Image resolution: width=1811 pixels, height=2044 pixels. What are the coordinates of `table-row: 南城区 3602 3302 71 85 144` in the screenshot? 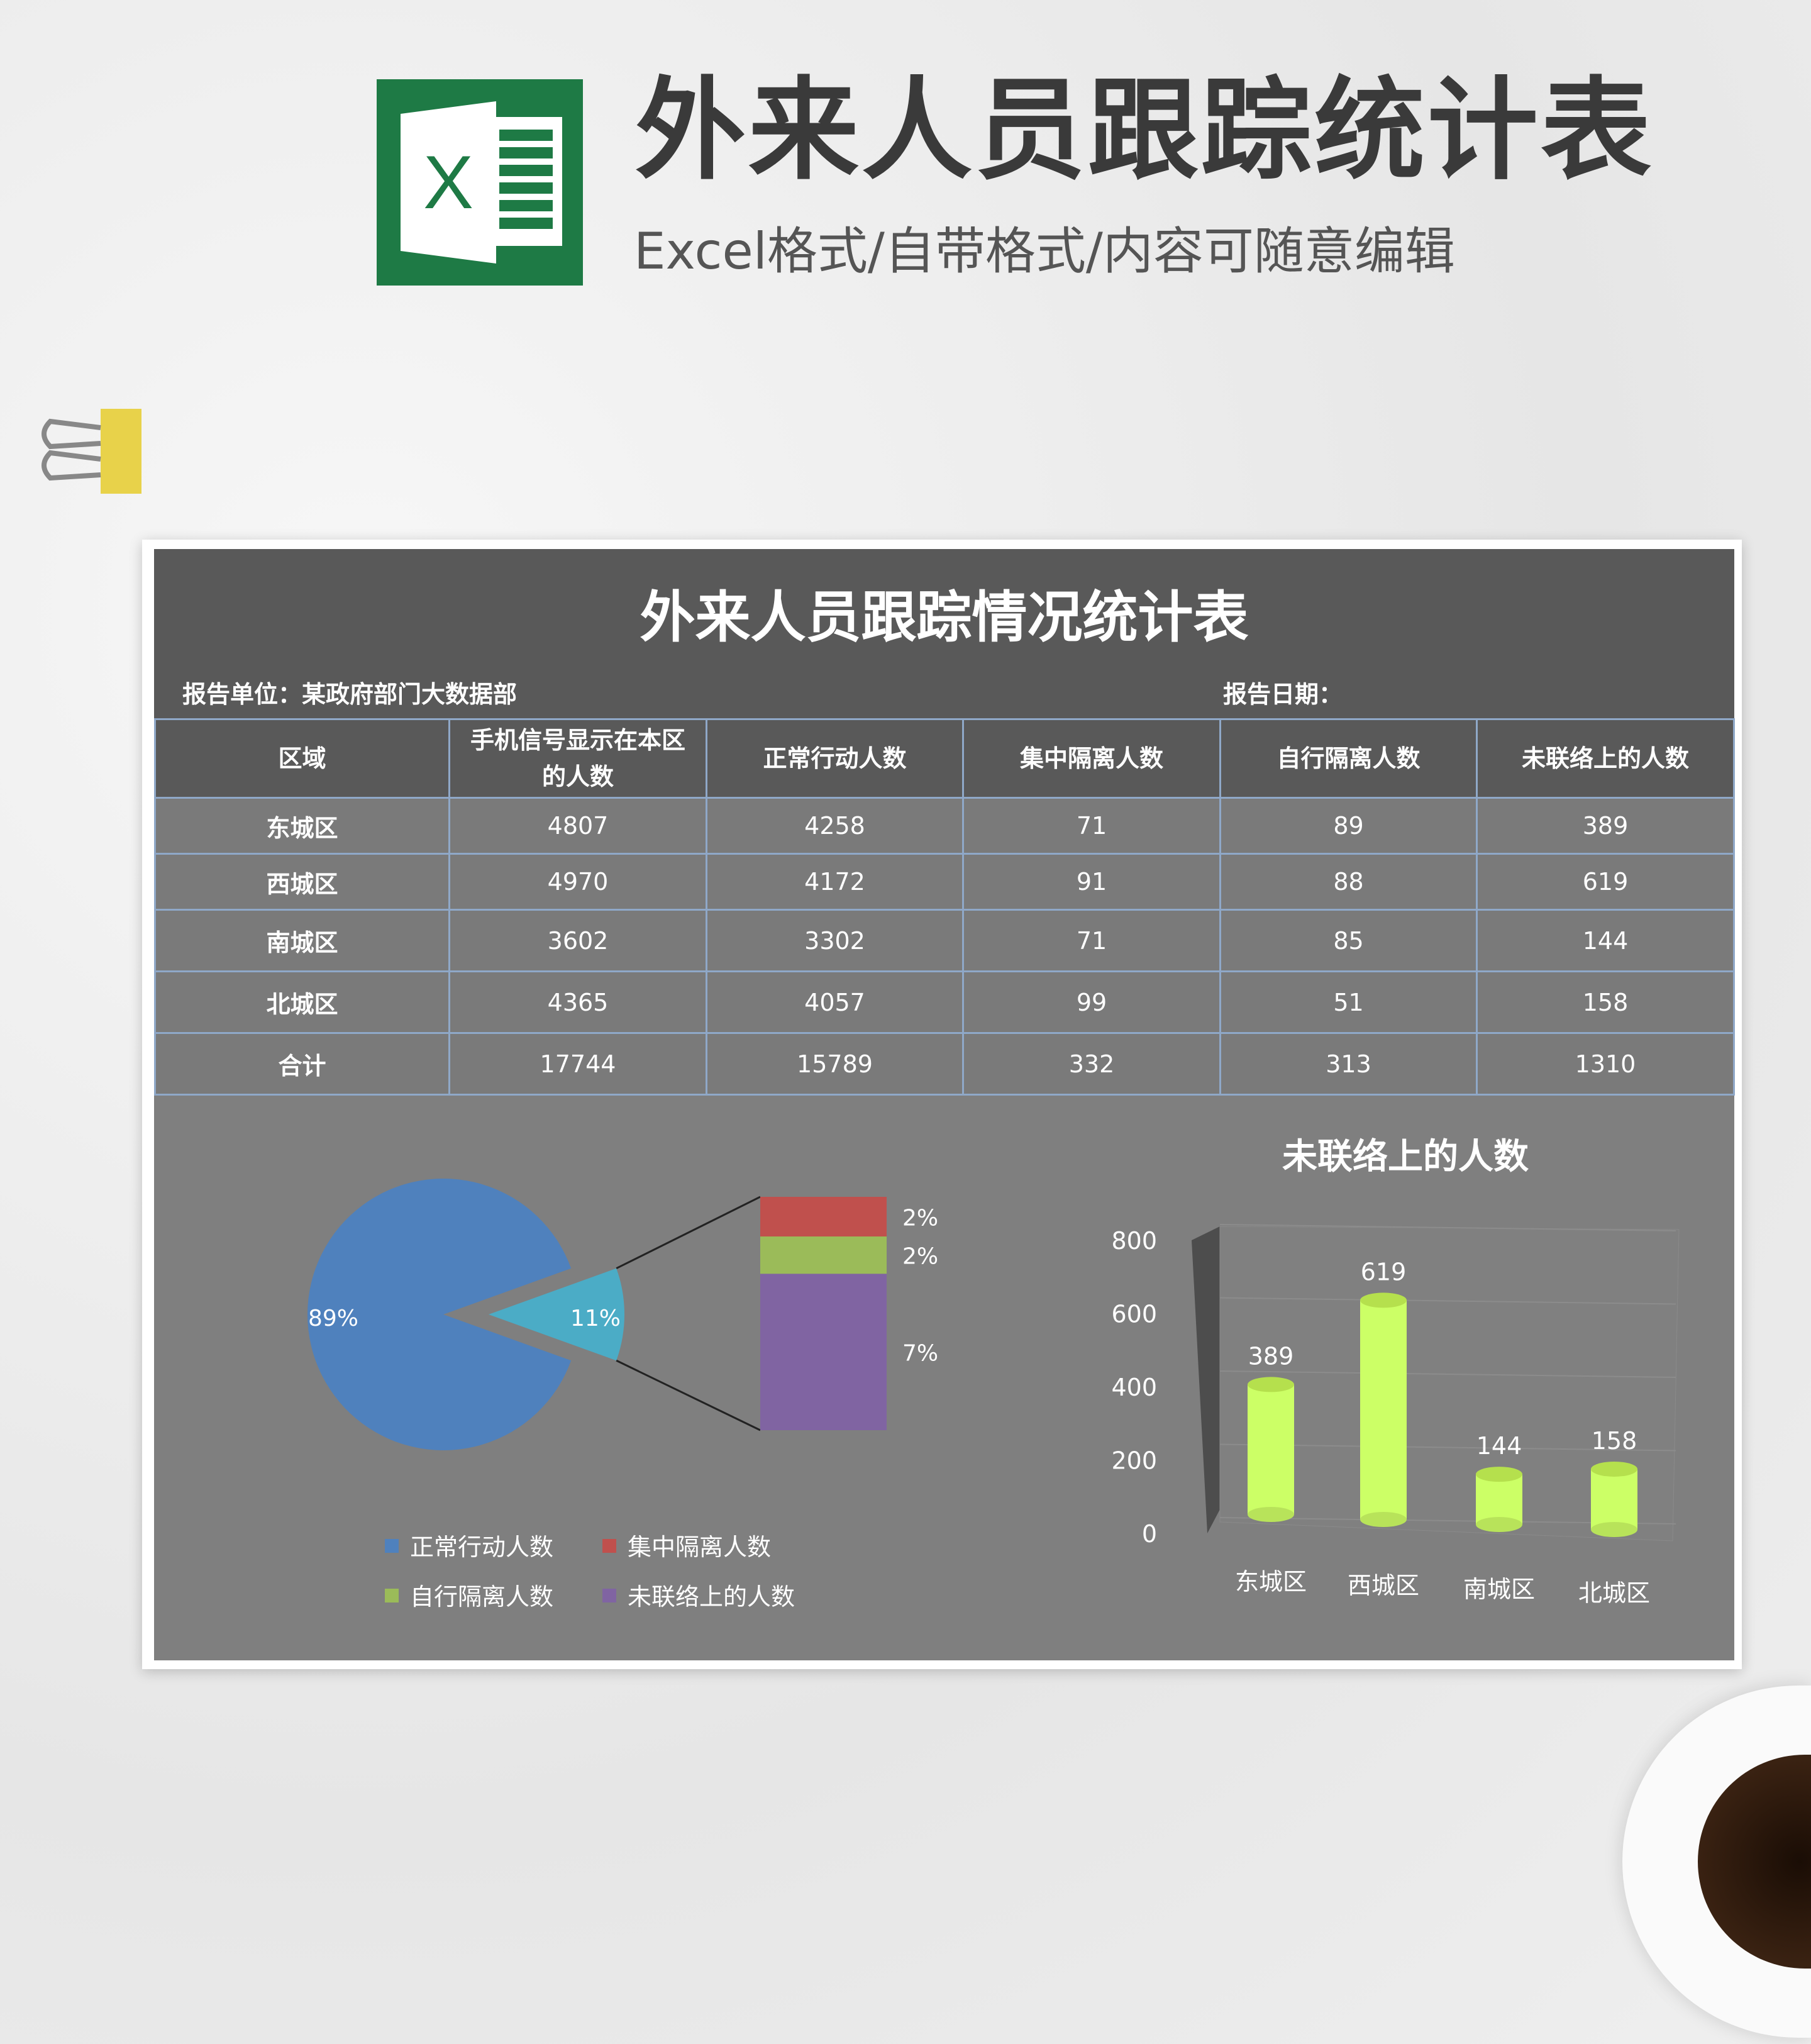 It's located at (944, 941).